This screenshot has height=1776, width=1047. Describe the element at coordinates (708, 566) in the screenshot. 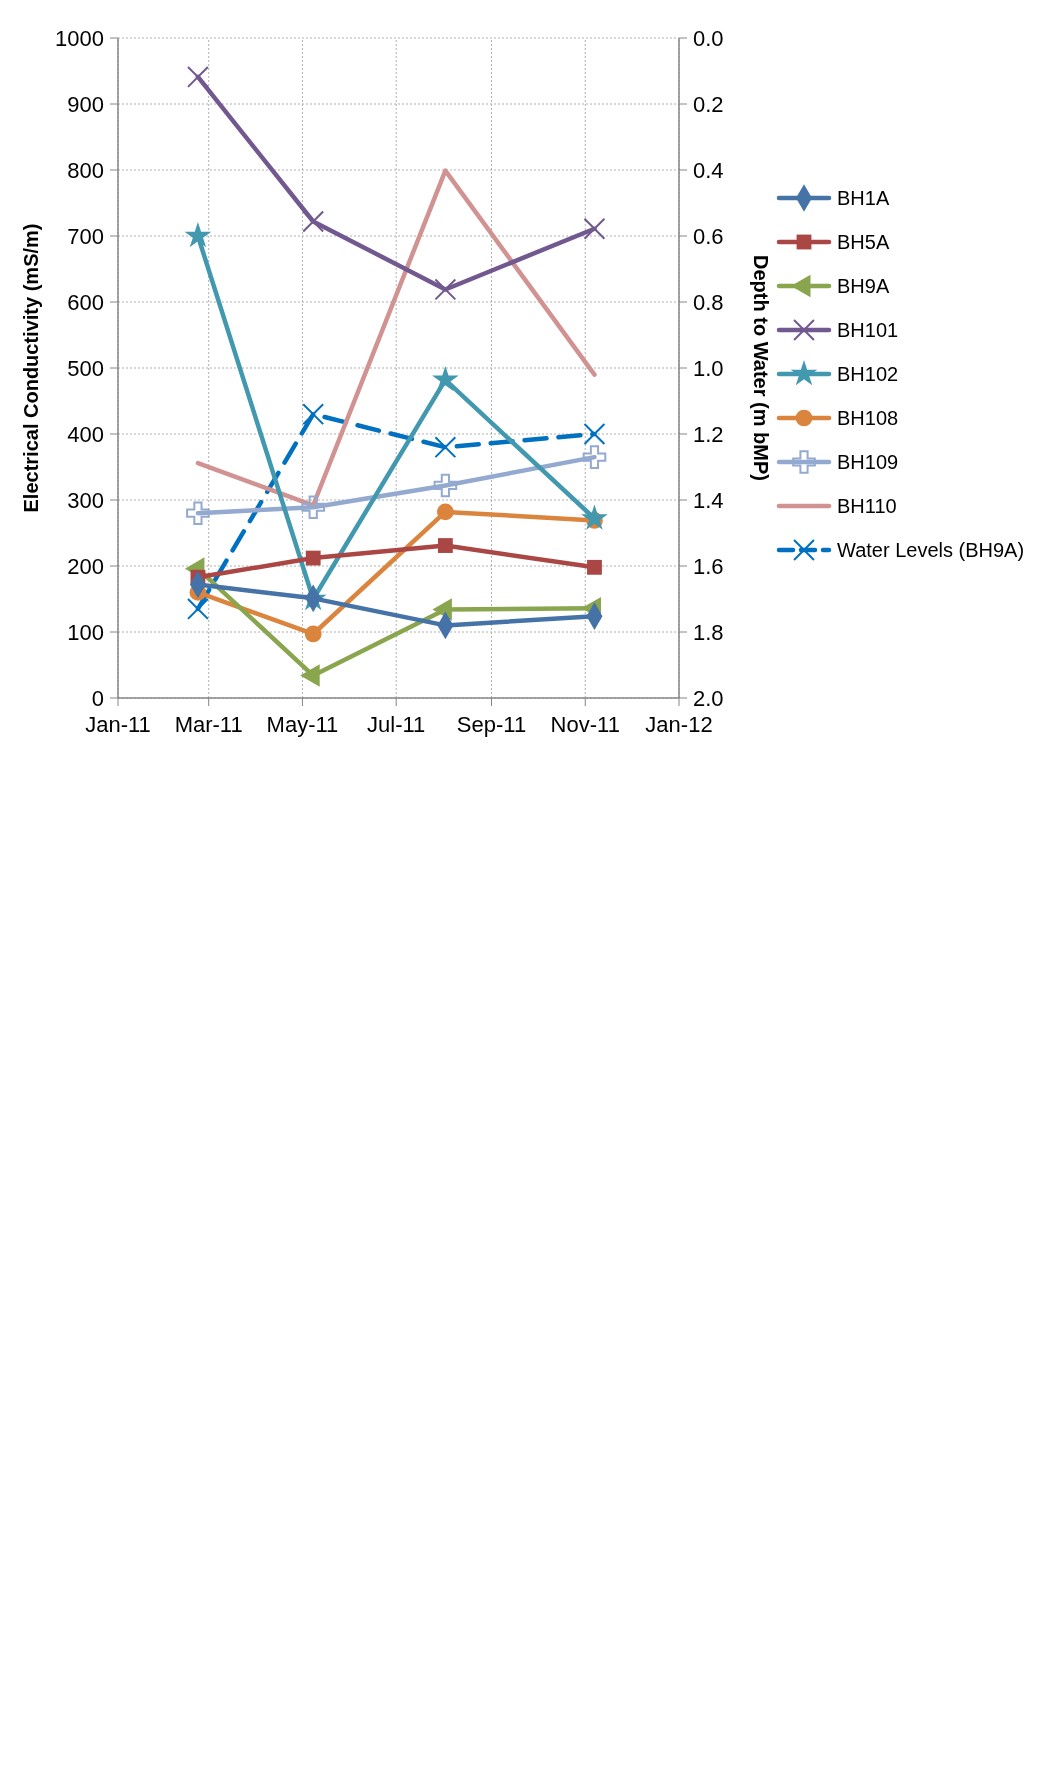

I see `y2-tick-label: 1.6` at that location.